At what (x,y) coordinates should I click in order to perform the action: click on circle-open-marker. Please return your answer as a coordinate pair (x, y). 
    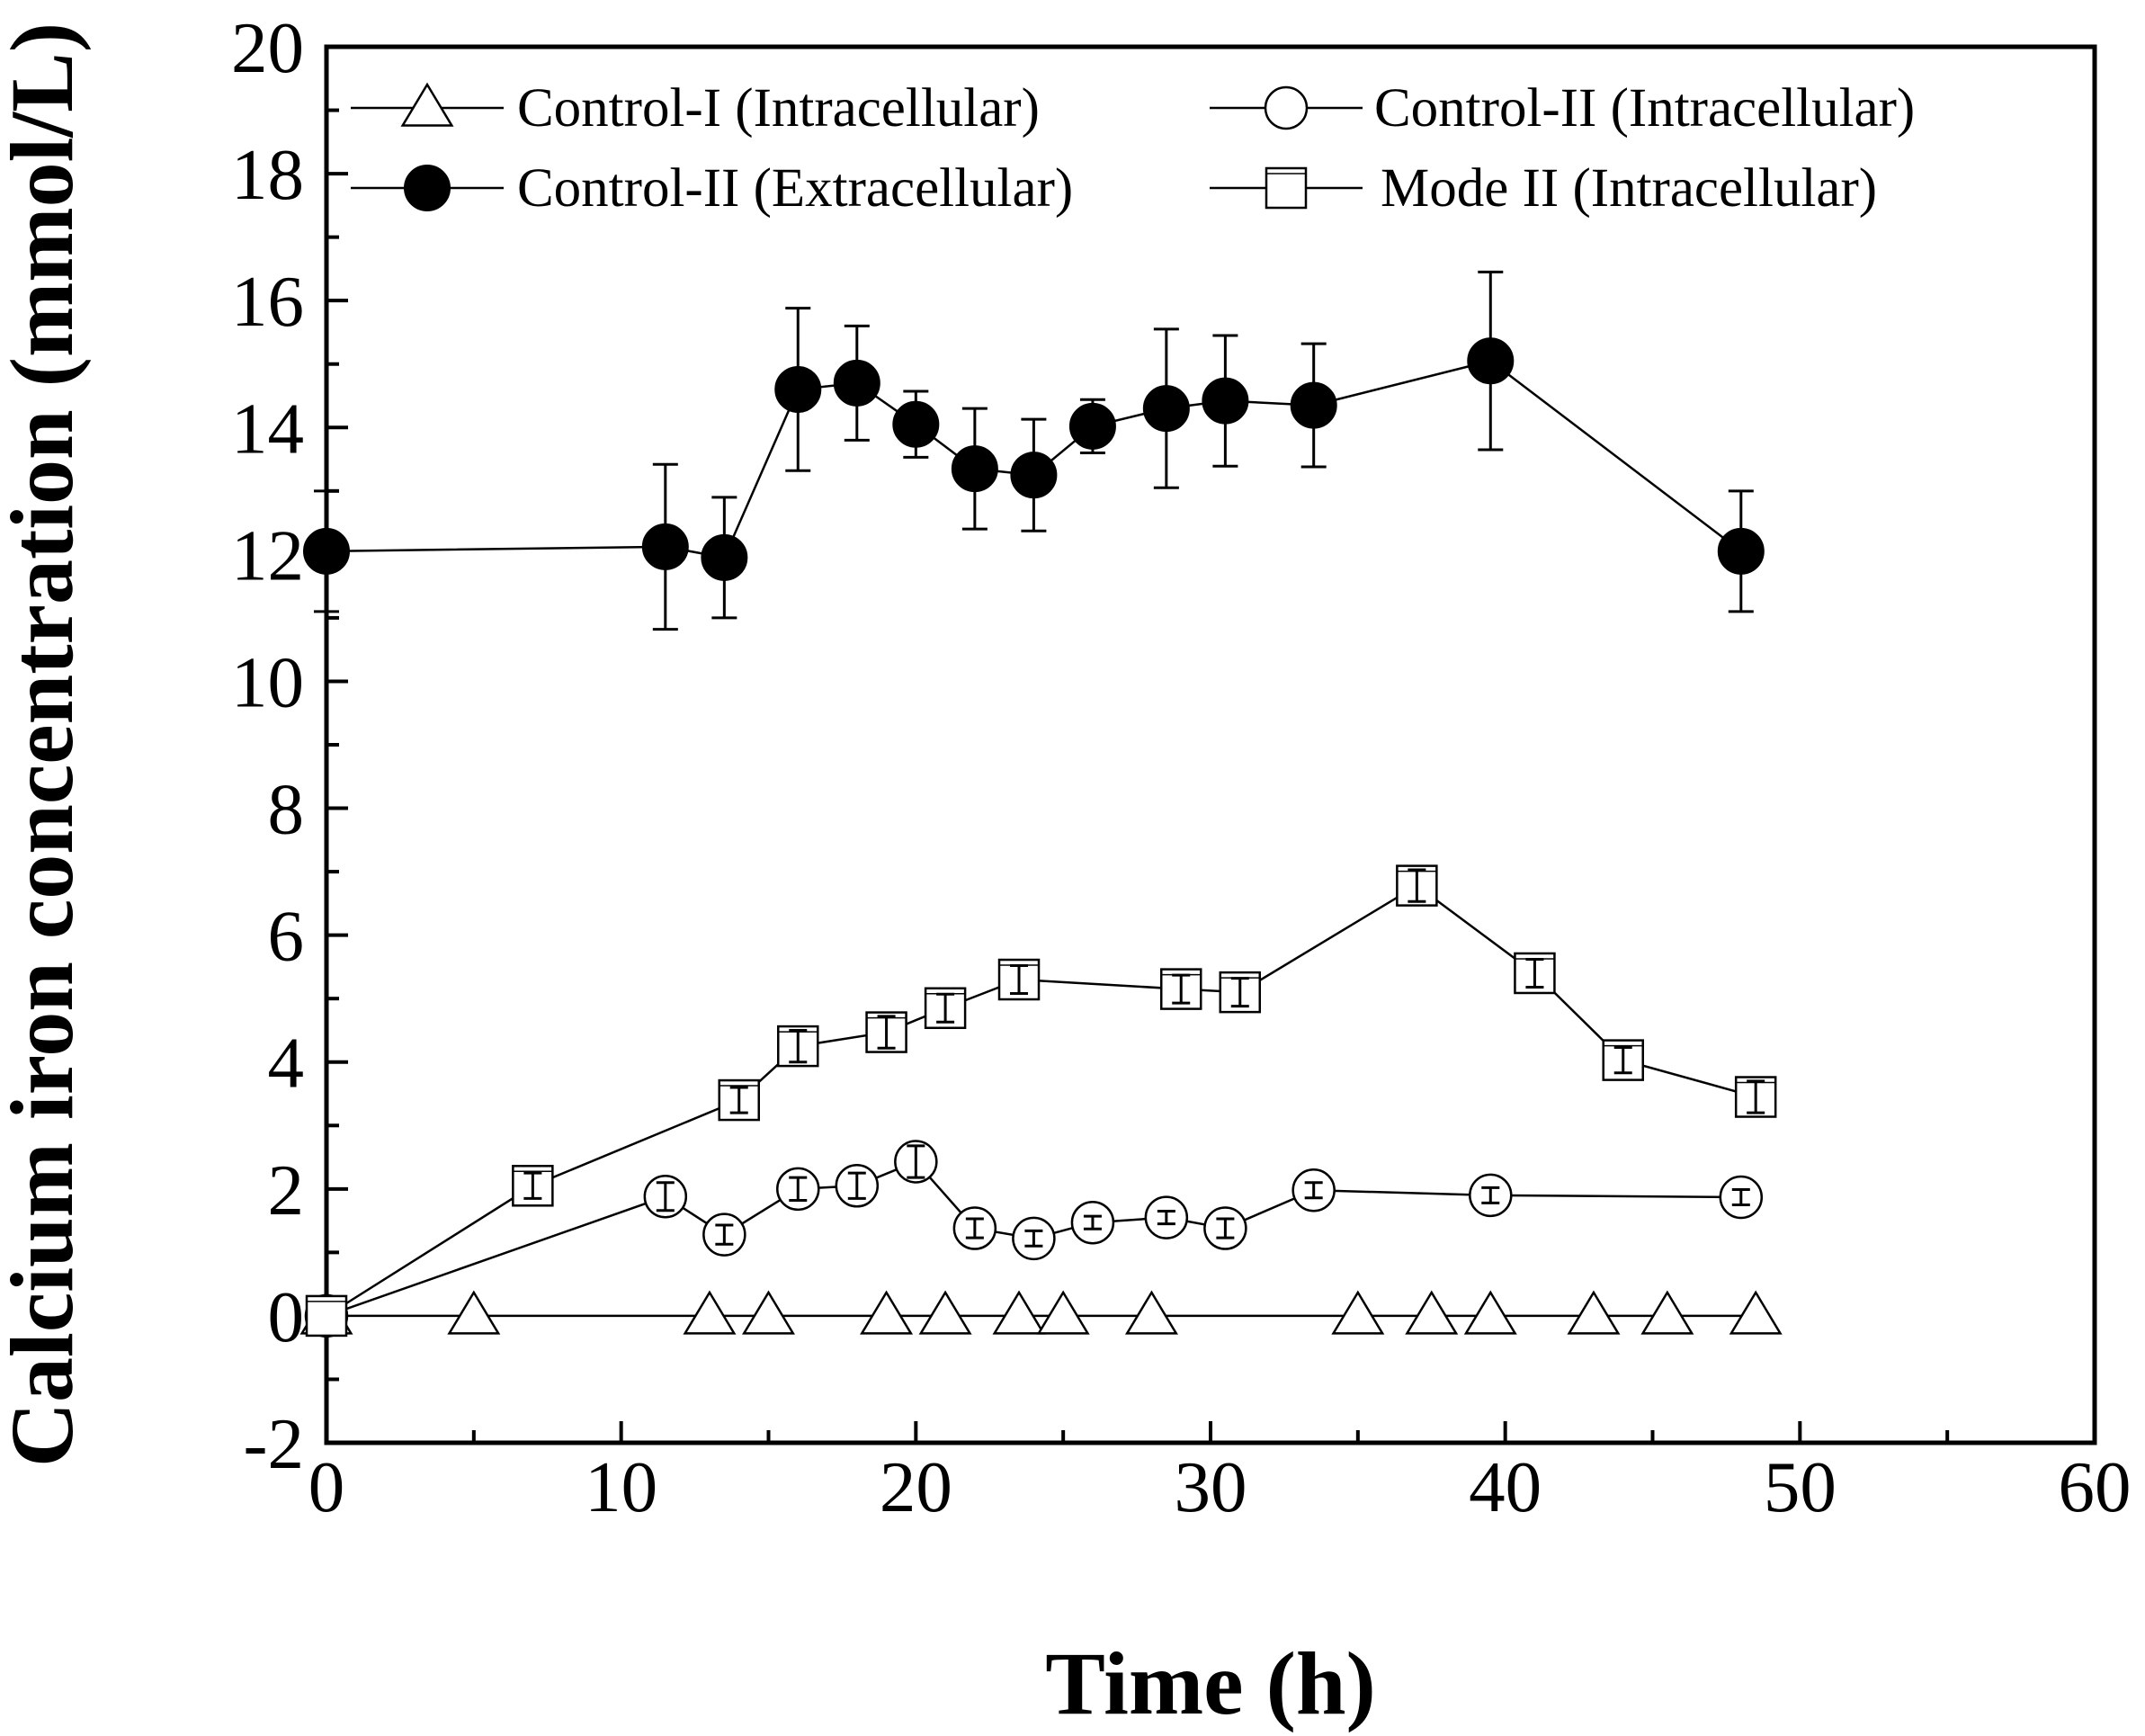
    Looking at the image, I should click on (1286, 107).